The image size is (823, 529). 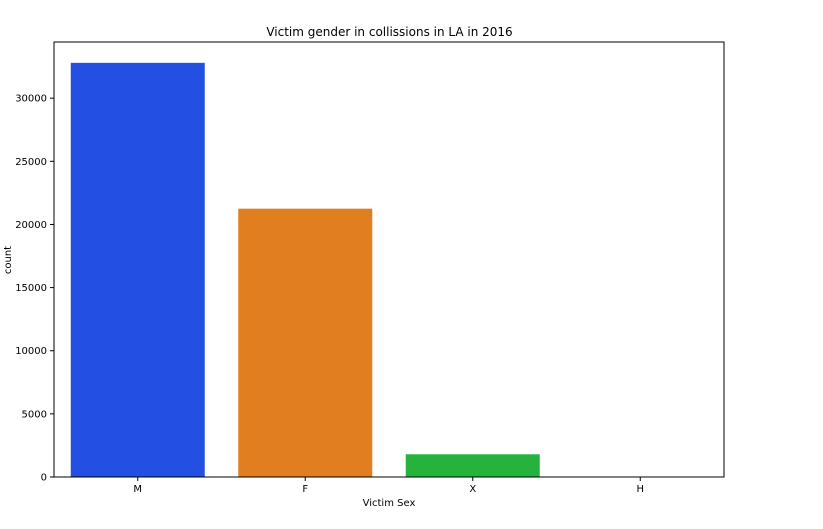 I want to click on x-tick-label: X, so click(x=472, y=489).